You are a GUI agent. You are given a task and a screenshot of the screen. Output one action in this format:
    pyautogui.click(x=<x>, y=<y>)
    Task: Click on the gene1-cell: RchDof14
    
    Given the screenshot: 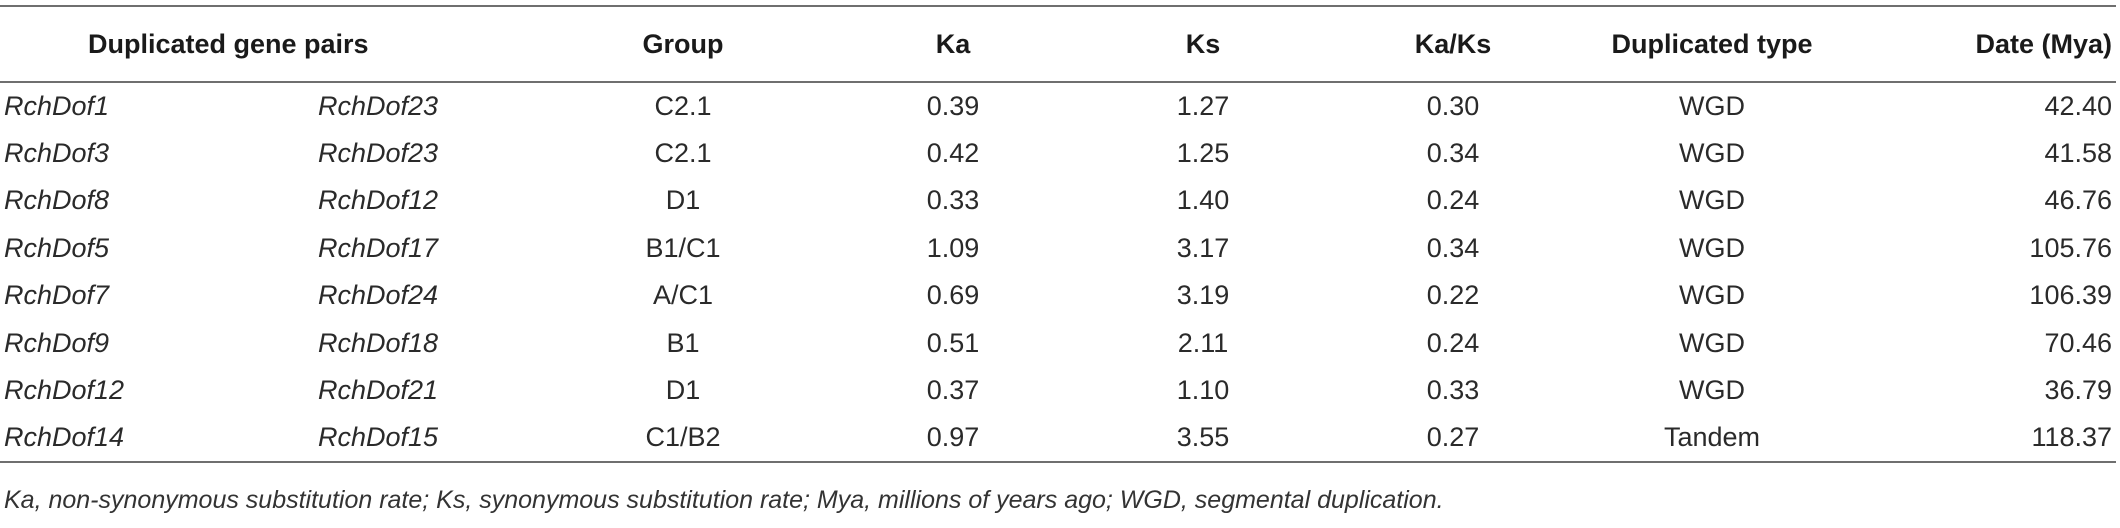 What is the action you would take?
    pyautogui.click(x=159, y=438)
    